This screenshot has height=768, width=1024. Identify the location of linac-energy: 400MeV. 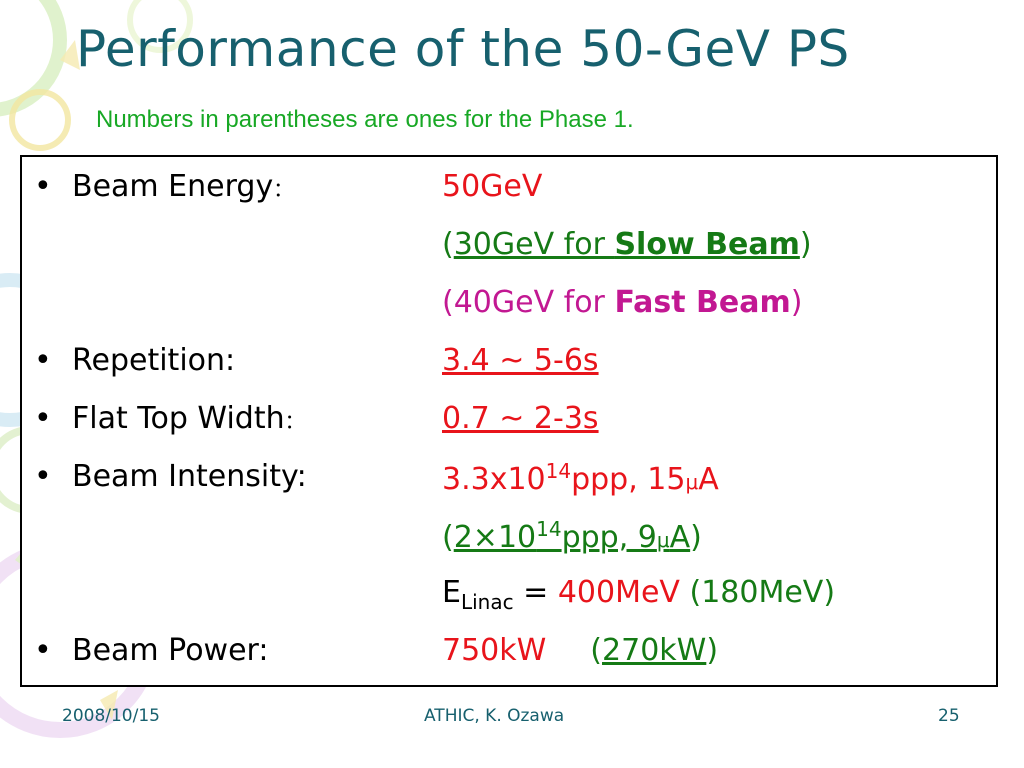
(618, 592).